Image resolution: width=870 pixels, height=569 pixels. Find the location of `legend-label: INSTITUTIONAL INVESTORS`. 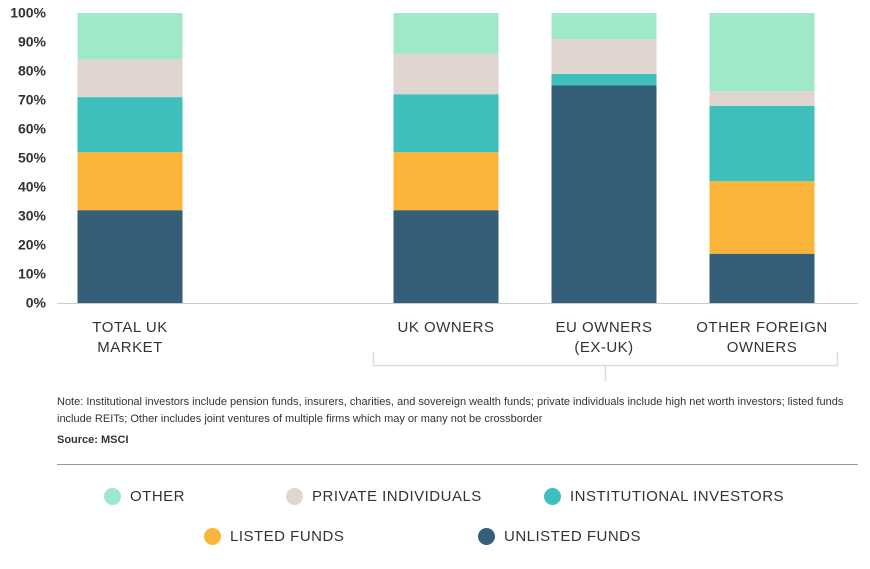

legend-label: INSTITUTIONAL INVESTORS is located at coordinates (677, 496).